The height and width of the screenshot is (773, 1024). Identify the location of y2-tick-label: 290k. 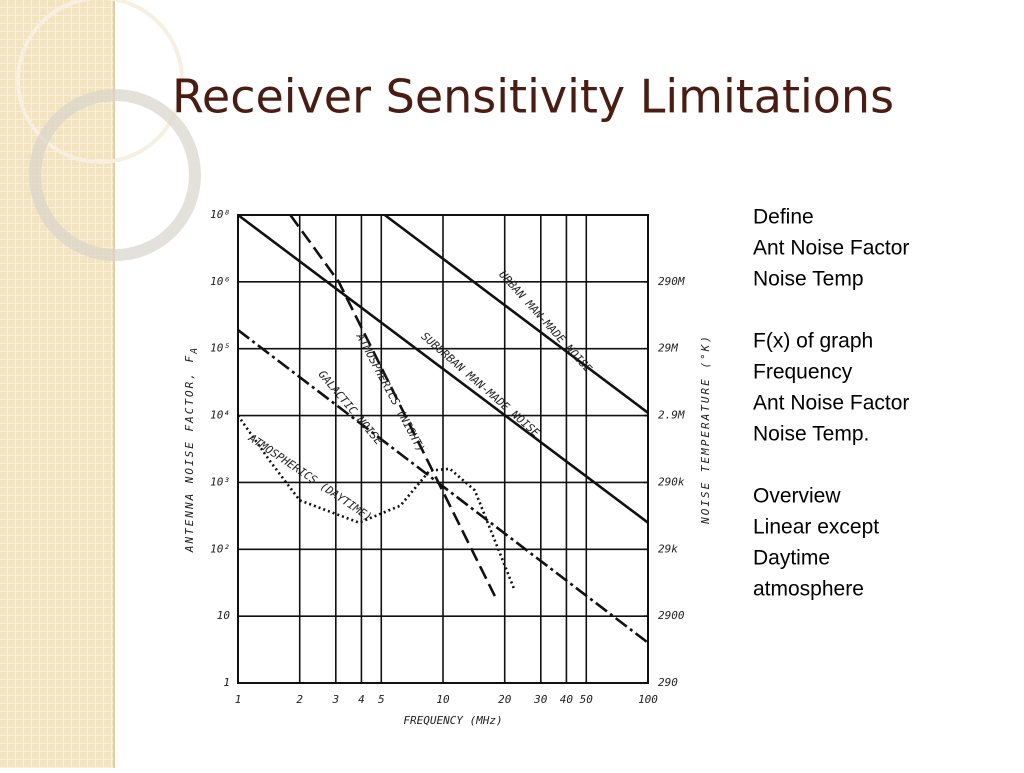
(671, 481).